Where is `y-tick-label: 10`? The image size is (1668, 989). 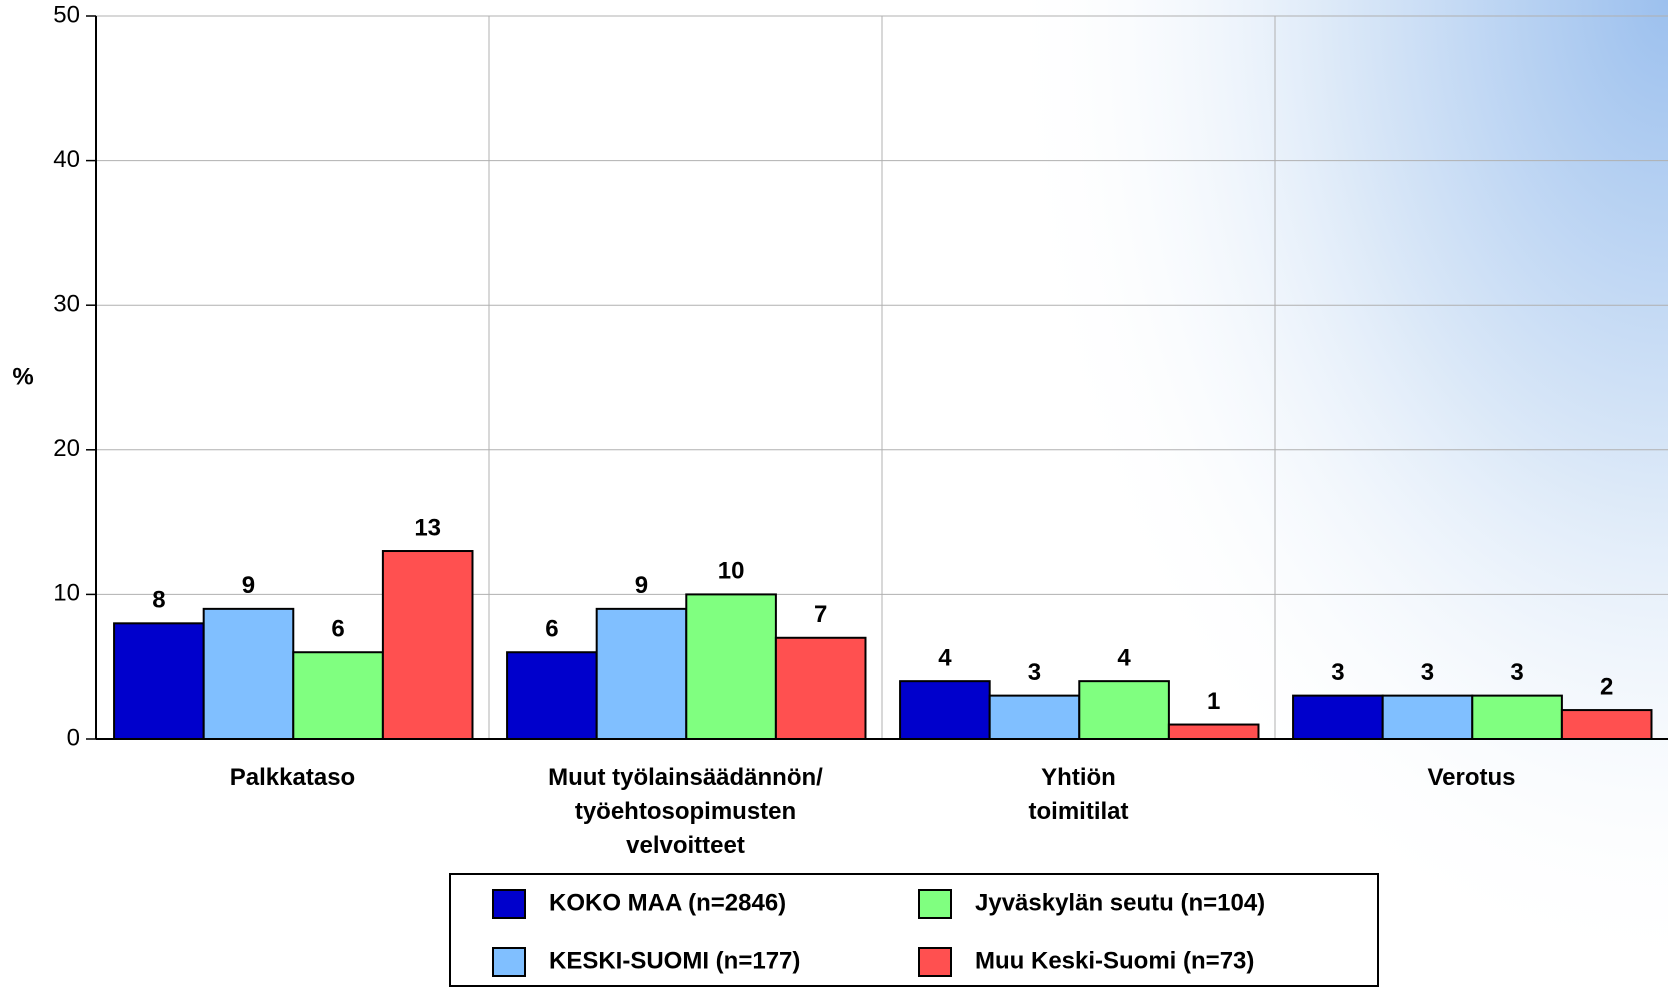
y-tick-label: 10 is located at coordinates (66, 593).